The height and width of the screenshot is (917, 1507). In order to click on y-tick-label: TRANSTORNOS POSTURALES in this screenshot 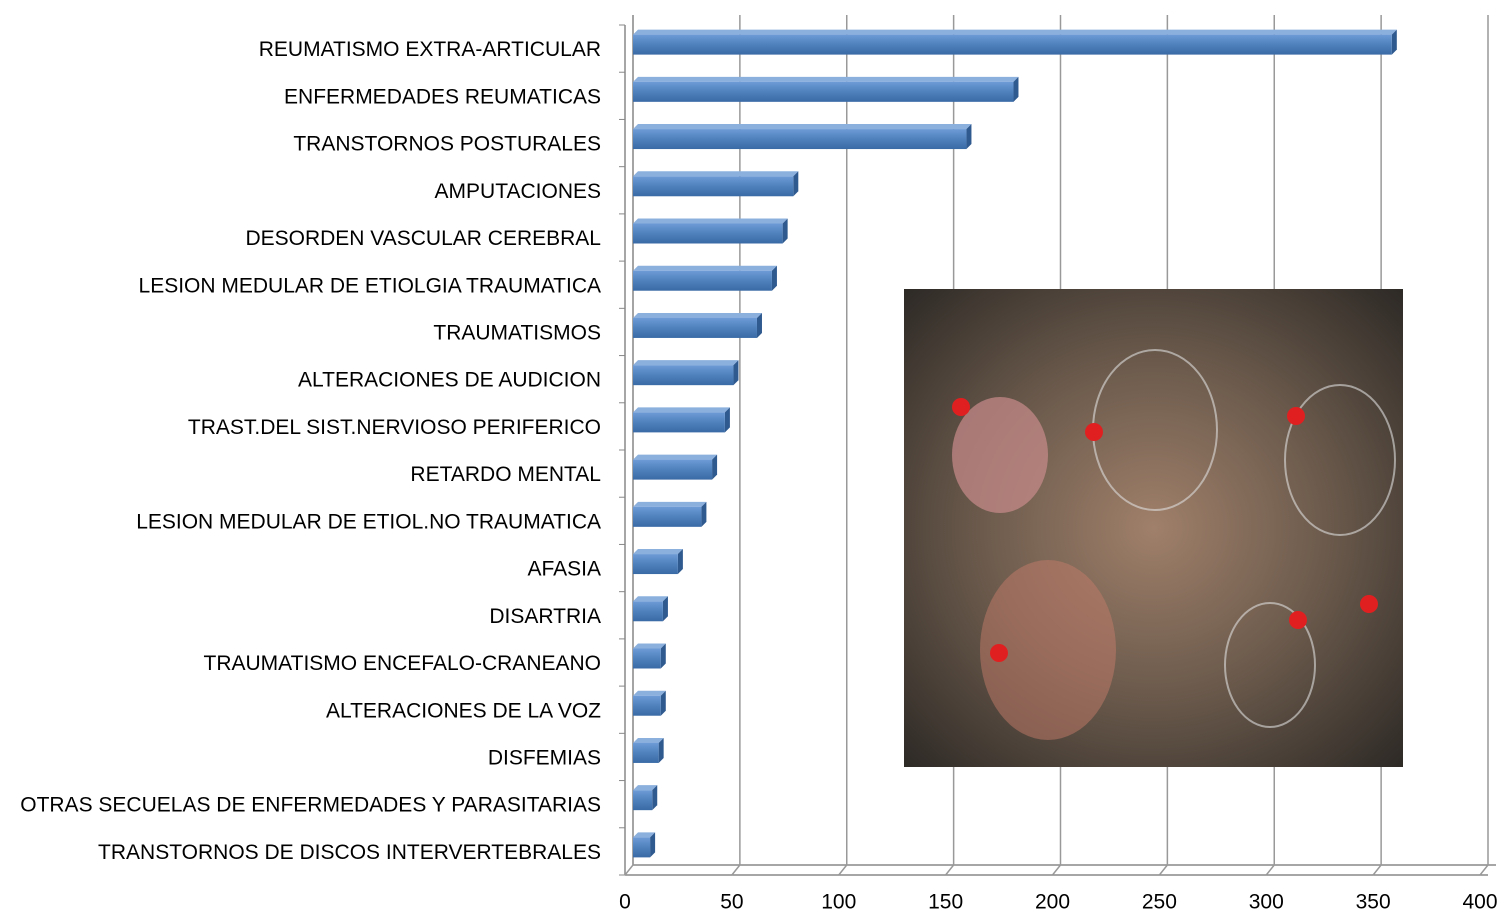, I will do `click(447, 144)`.